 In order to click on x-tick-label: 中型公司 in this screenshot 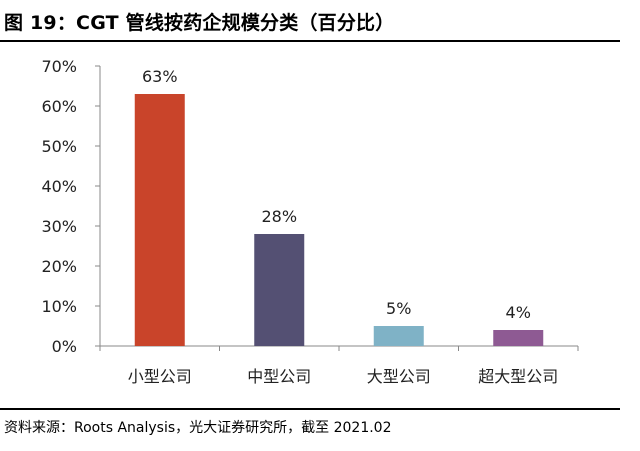, I will do `click(279, 376)`.